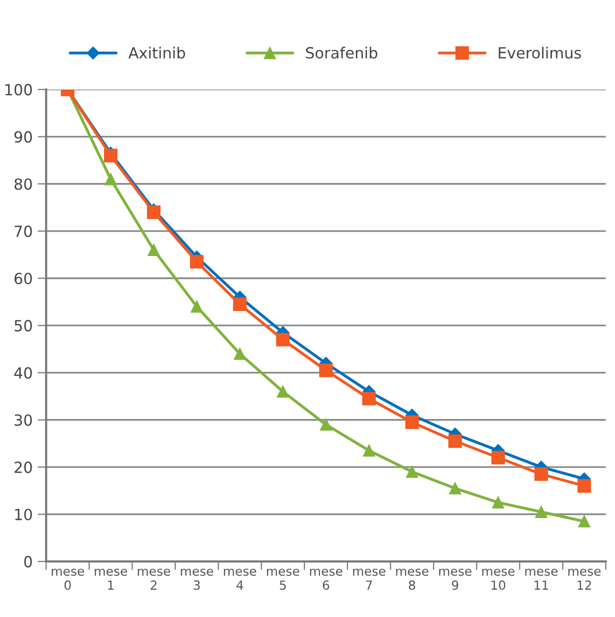 This screenshot has height=617, width=615. What do you see at coordinates (157, 52) in the screenshot?
I see `legend-label: Axitinib` at bounding box center [157, 52].